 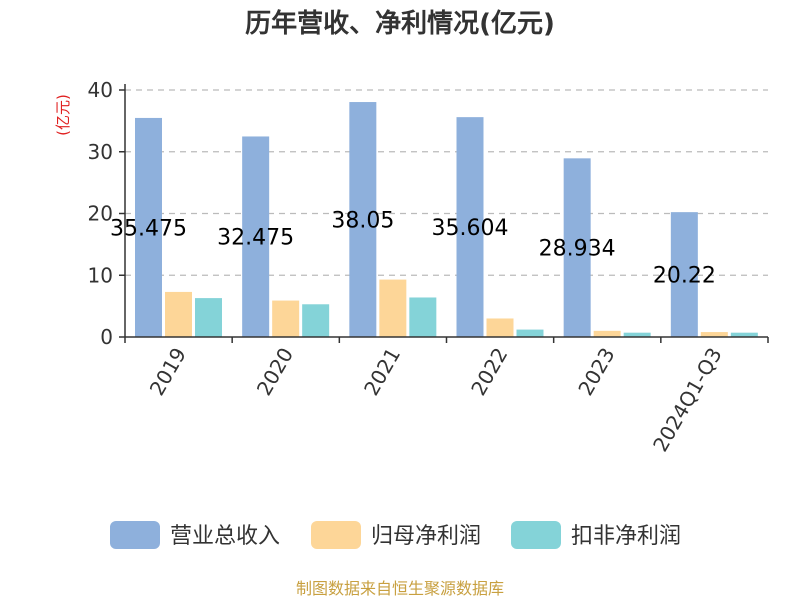 What do you see at coordinates (100, 275) in the screenshot?
I see `y-tick-label: 10` at bounding box center [100, 275].